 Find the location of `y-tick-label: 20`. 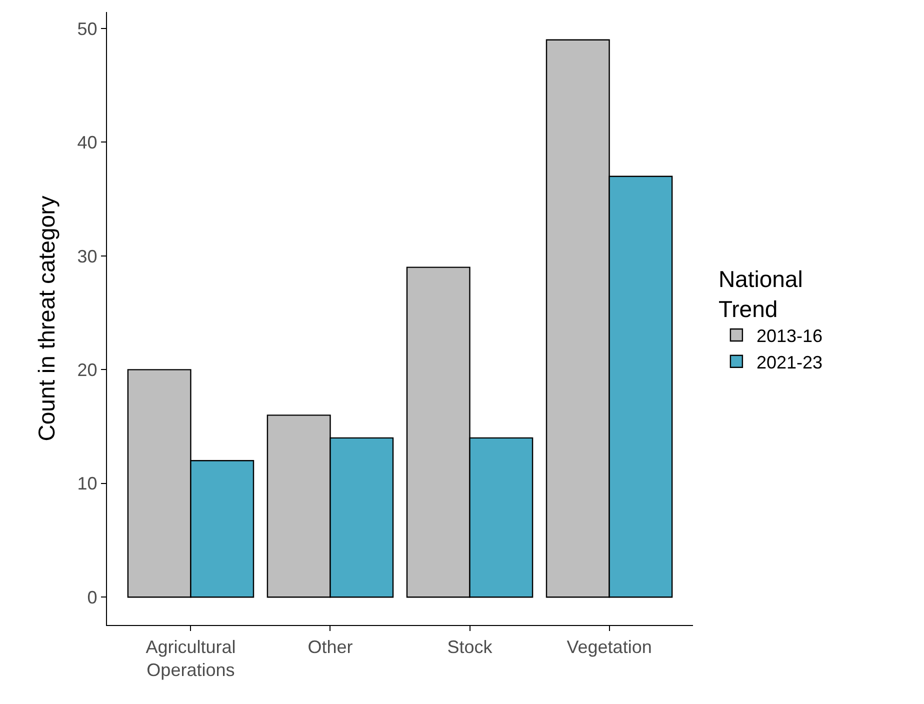

y-tick-label: 20 is located at coordinates (87, 370).